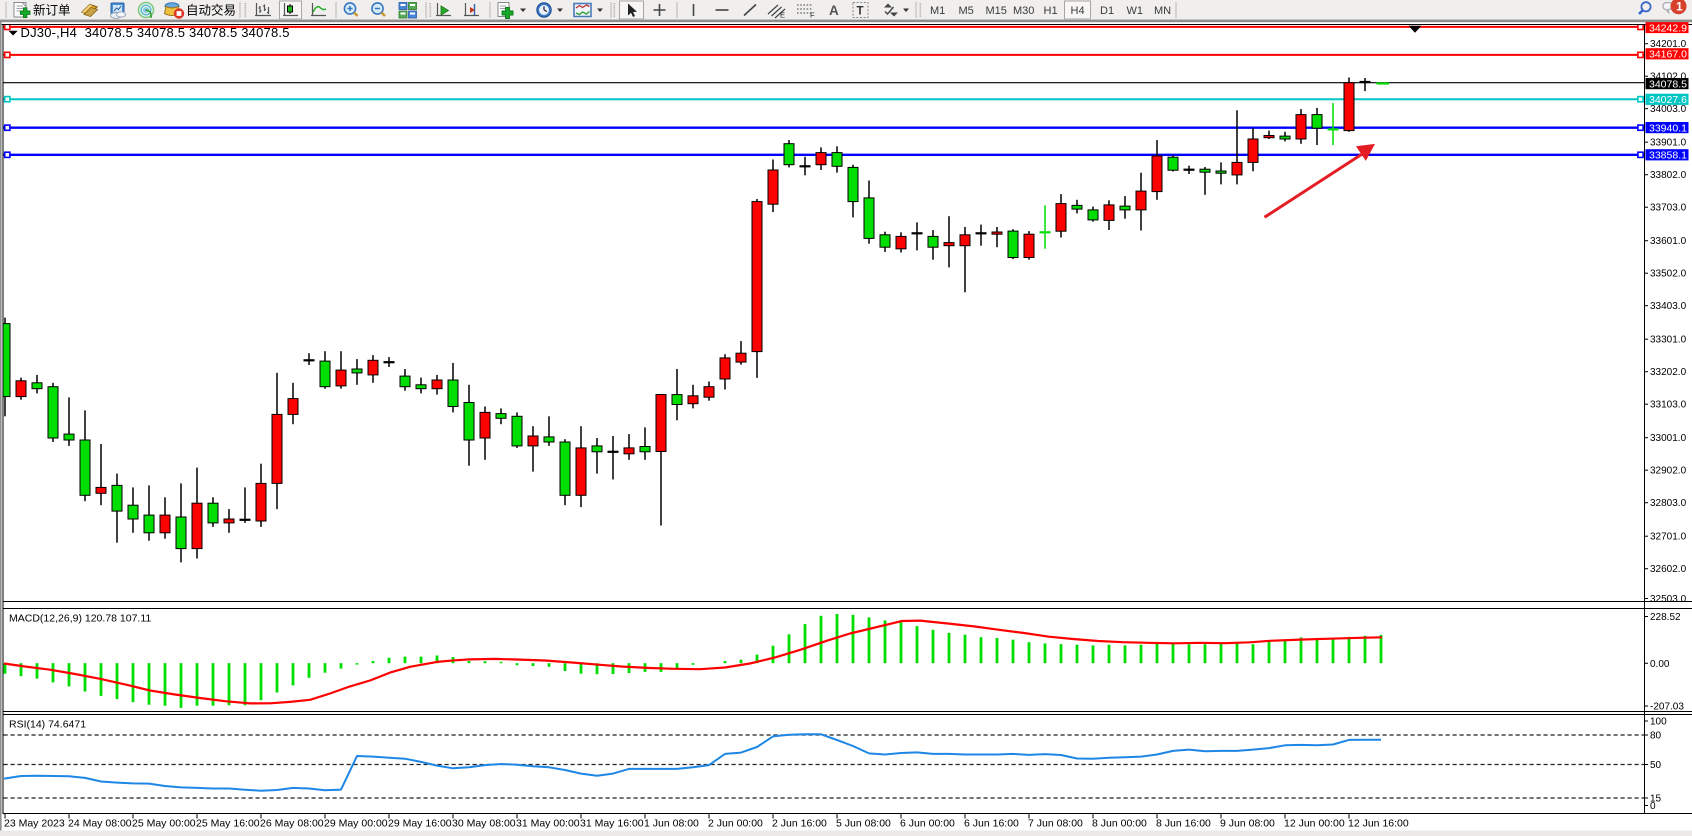 This screenshot has height=836, width=1692. I want to click on svg-text: 32503.0, so click(1668, 599).